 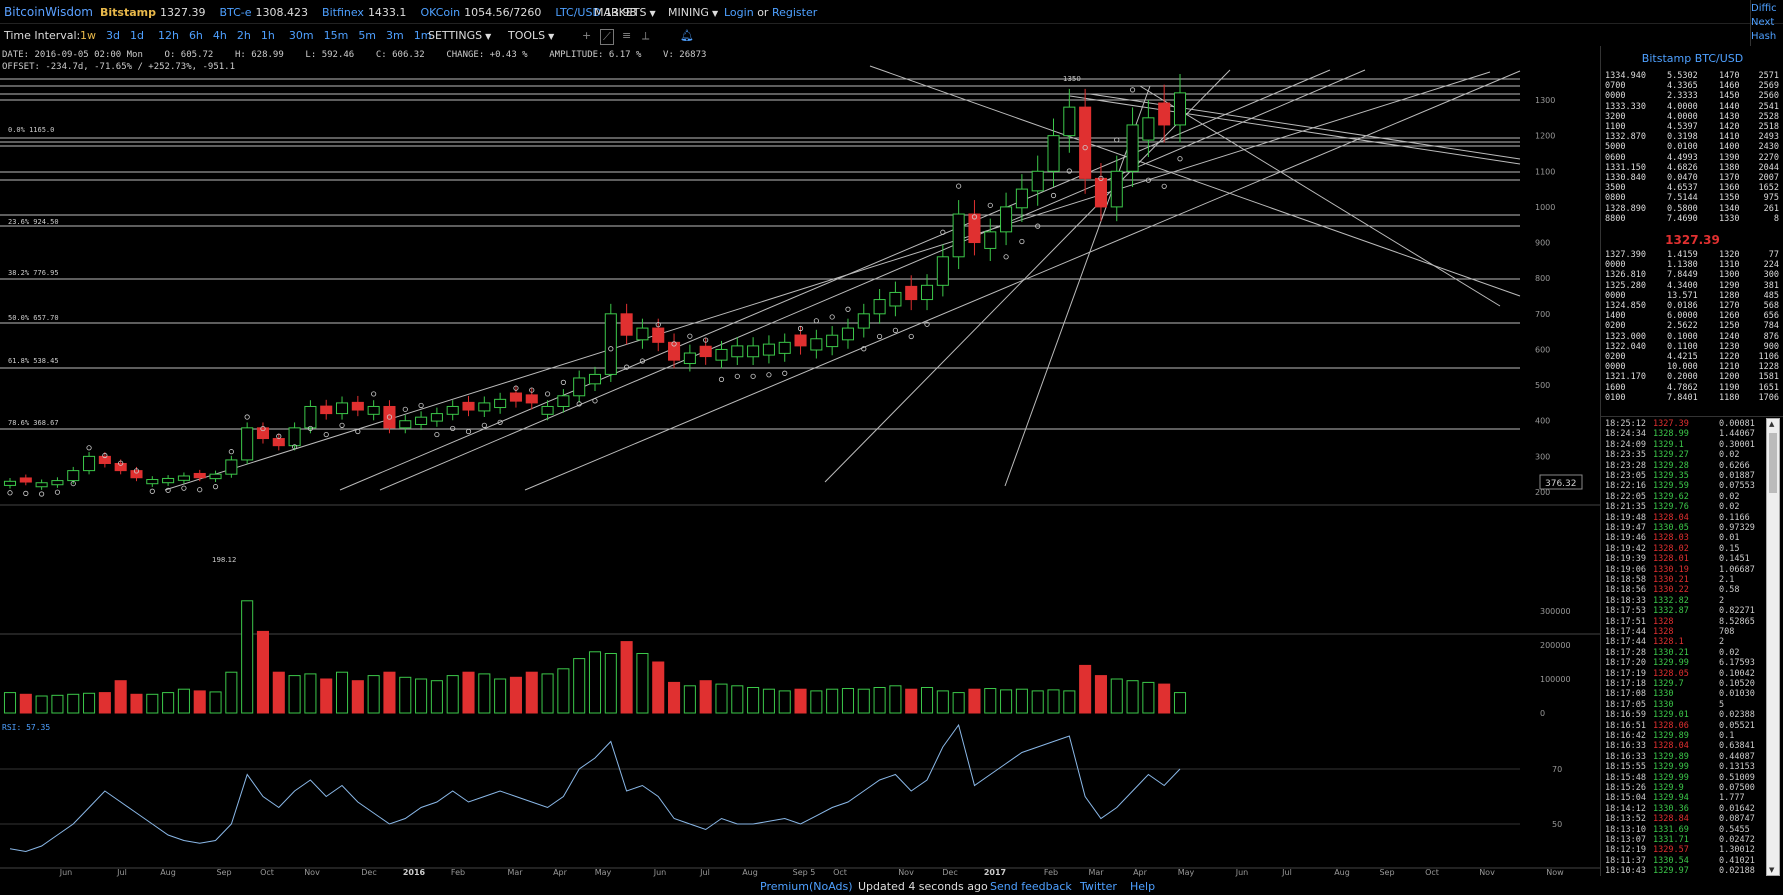 I want to click on order-book-cell: 1200, so click(x=1729, y=377).